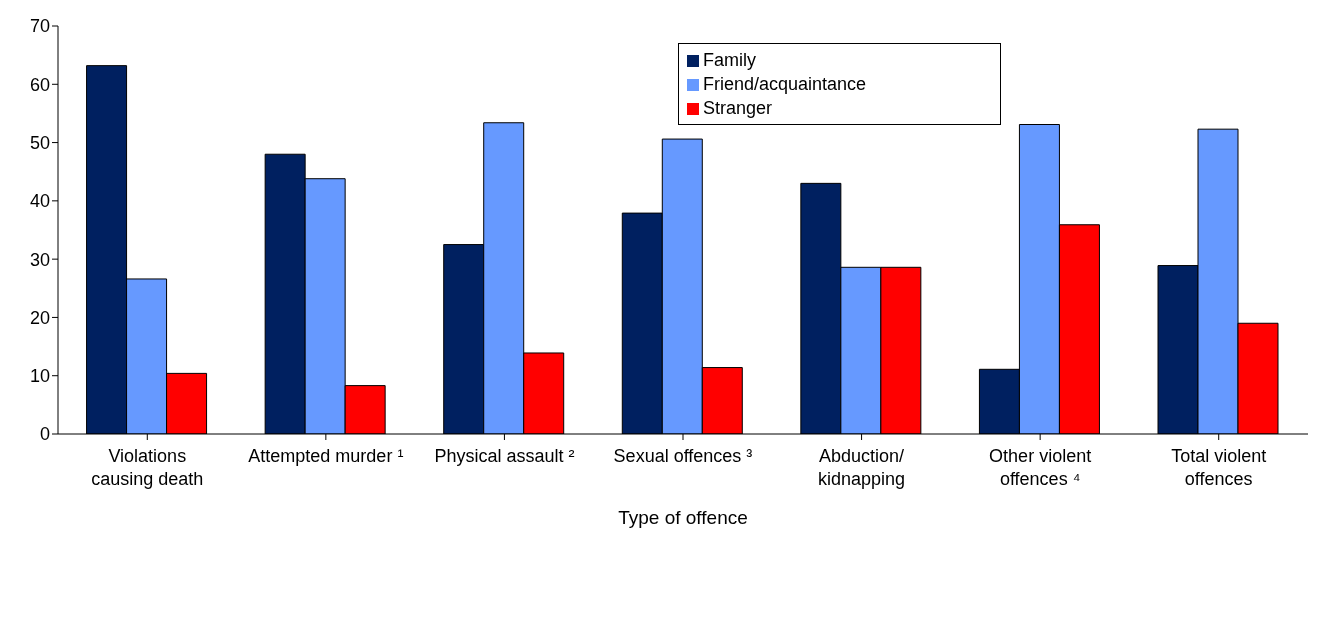  What do you see at coordinates (785, 84) in the screenshot?
I see `legend-label: Friend/acquaintance` at bounding box center [785, 84].